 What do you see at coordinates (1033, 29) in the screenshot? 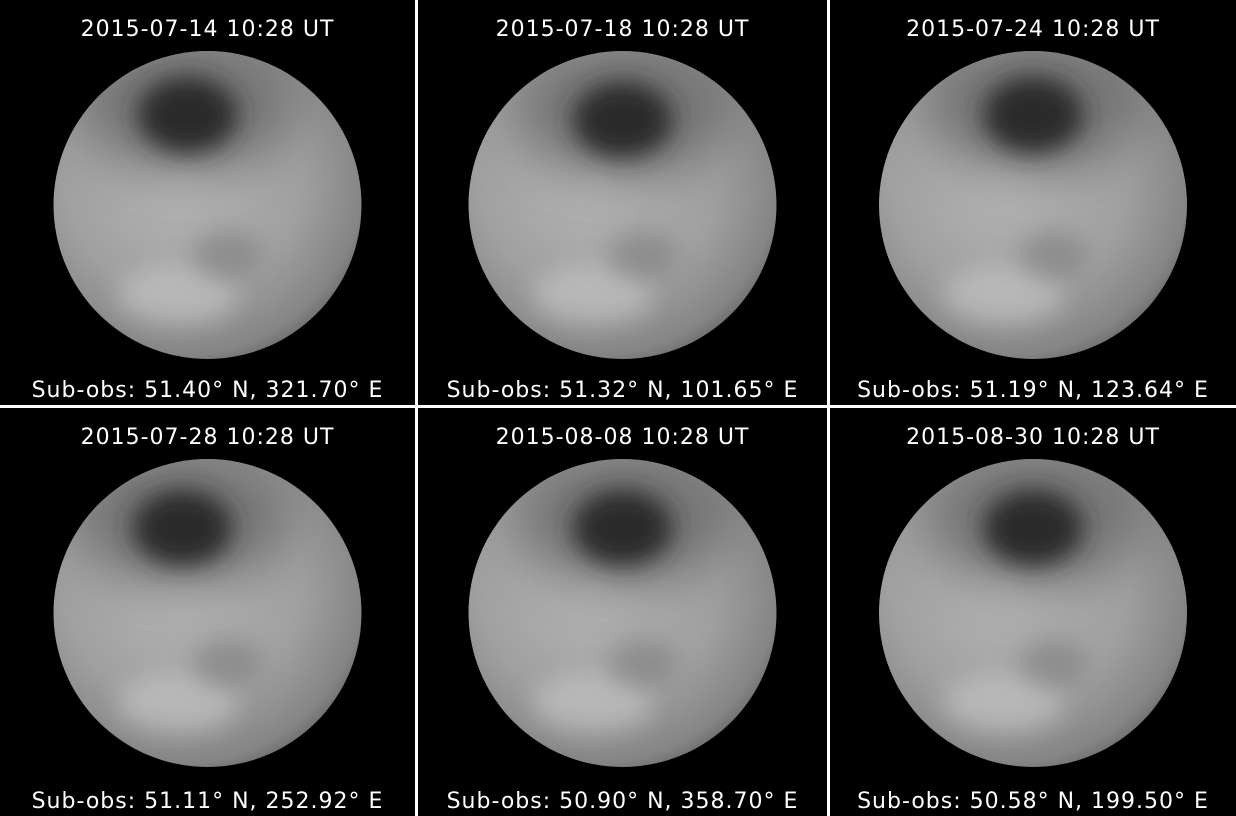
I see `date-label: 2015-07-24 10:28 UT` at bounding box center [1033, 29].